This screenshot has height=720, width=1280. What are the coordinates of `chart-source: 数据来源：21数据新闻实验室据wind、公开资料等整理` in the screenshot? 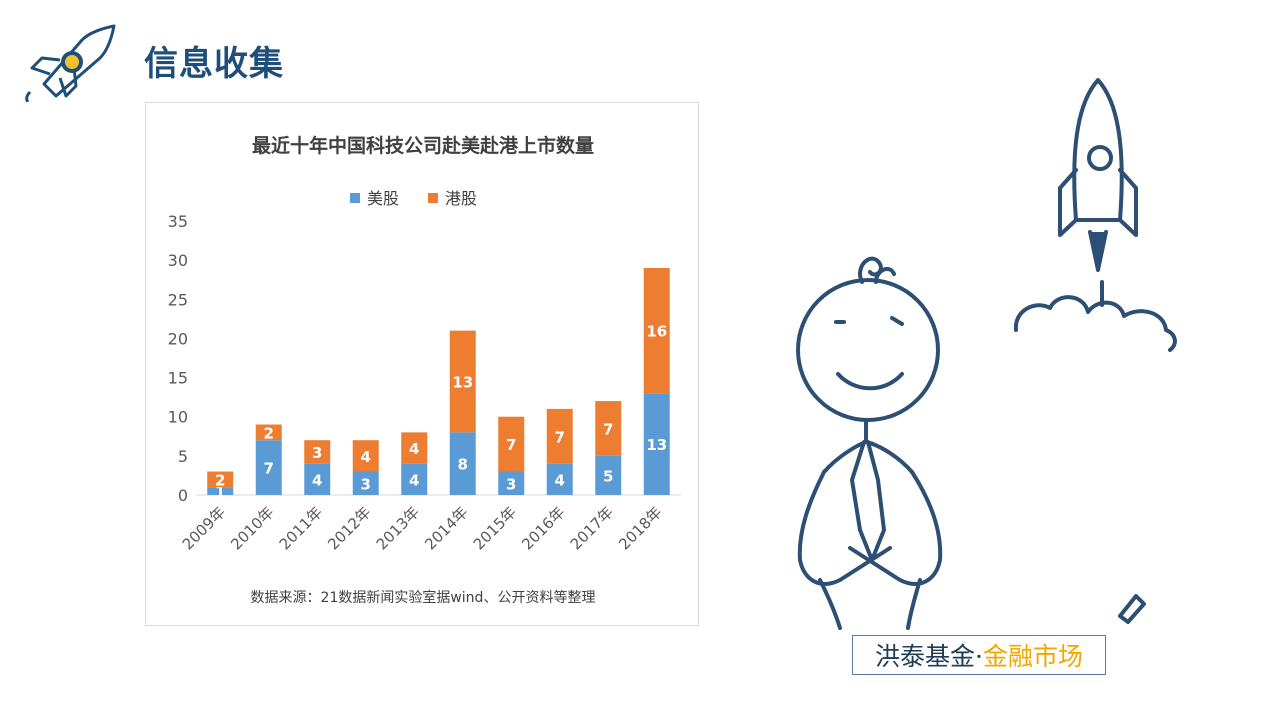 It's located at (423, 597).